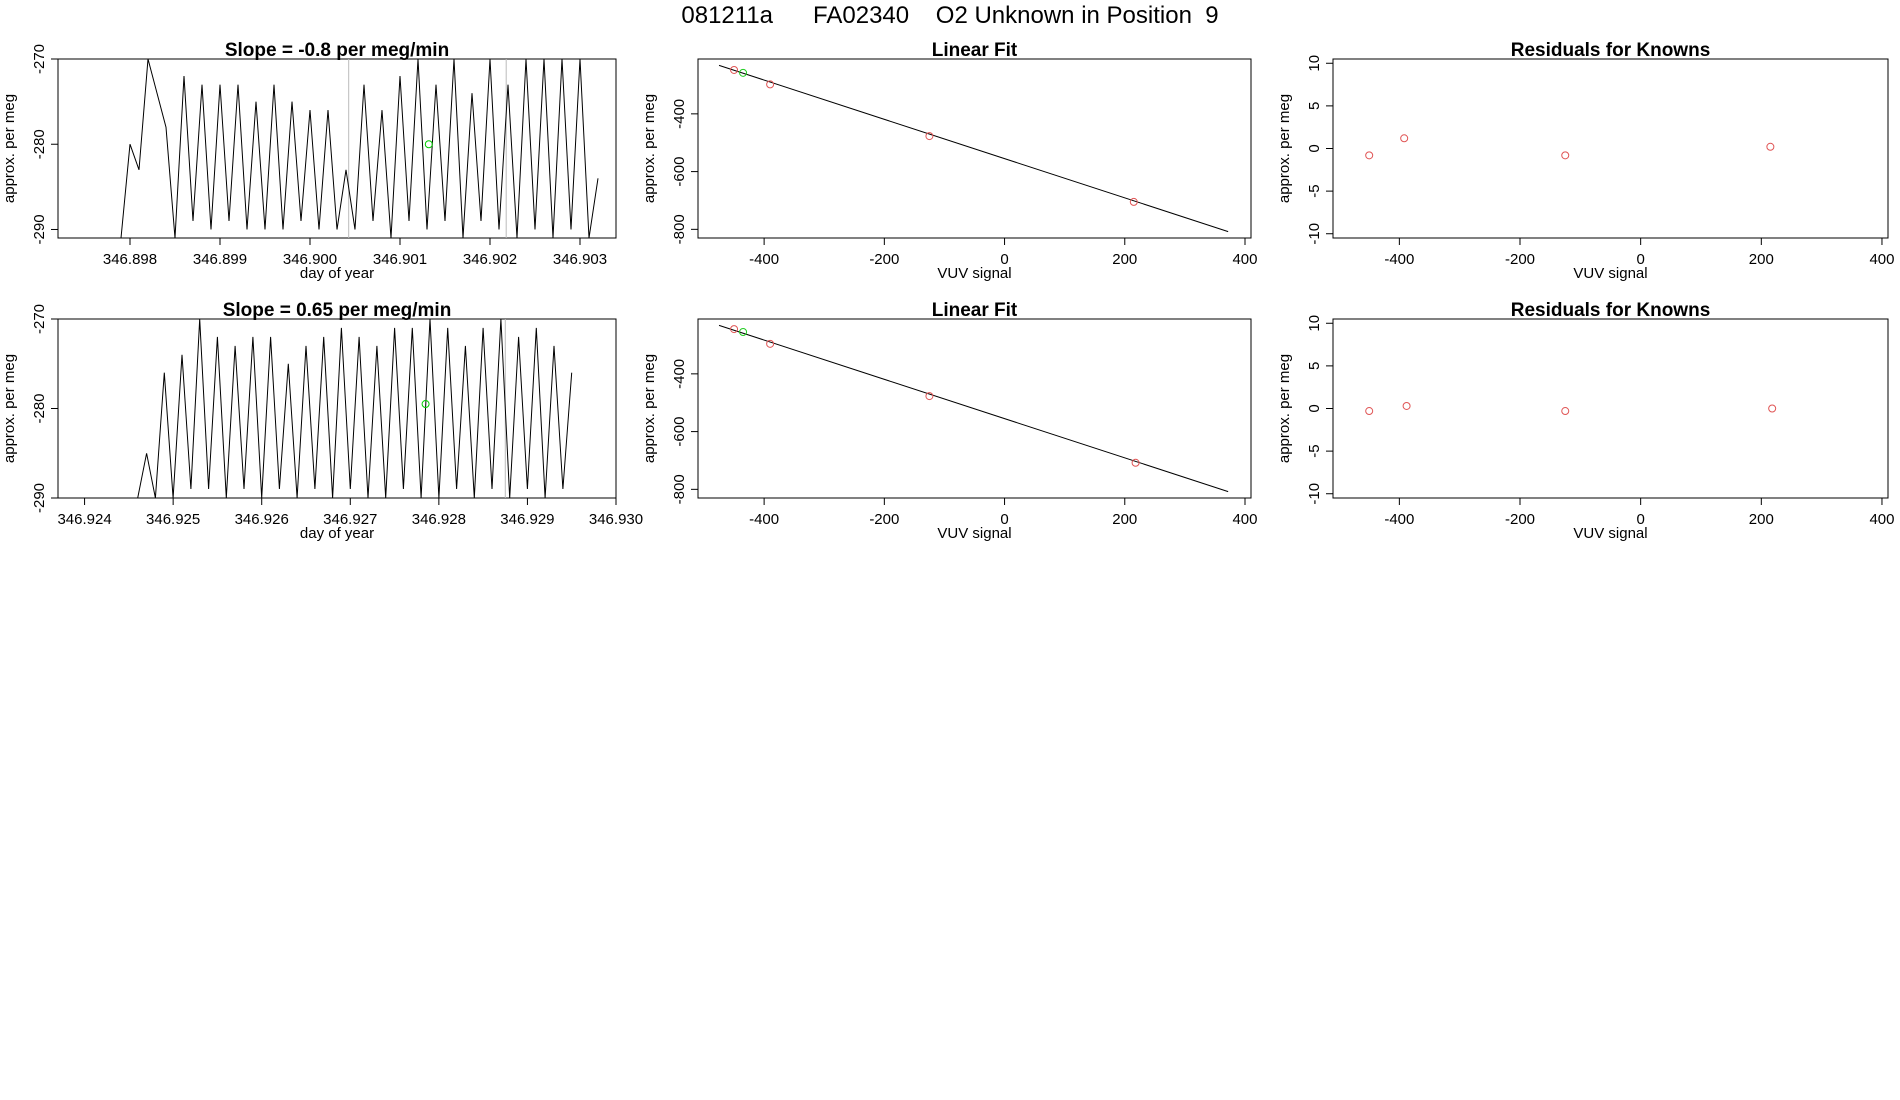  What do you see at coordinates (337, 310) in the screenshot?
I see `panel-title: Slope = 0.65 per meg/min` at bounding box center [337, 310].